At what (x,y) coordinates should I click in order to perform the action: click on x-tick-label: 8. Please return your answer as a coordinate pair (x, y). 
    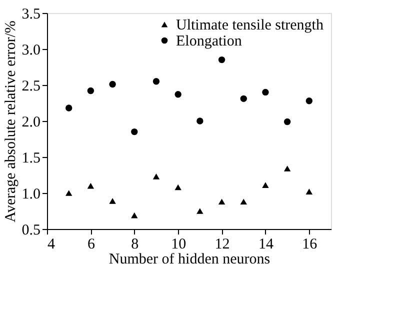
    Looking at the image, I should click on (135, 244).